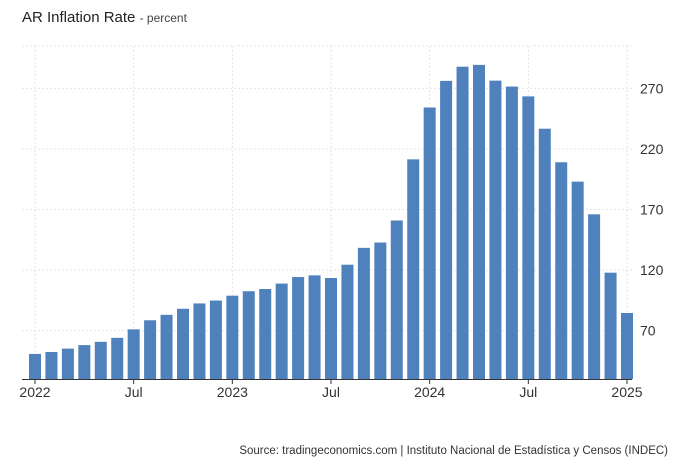  Describe the element at coordinates (327, 381) in the screenshot. I see `axes` at that location.